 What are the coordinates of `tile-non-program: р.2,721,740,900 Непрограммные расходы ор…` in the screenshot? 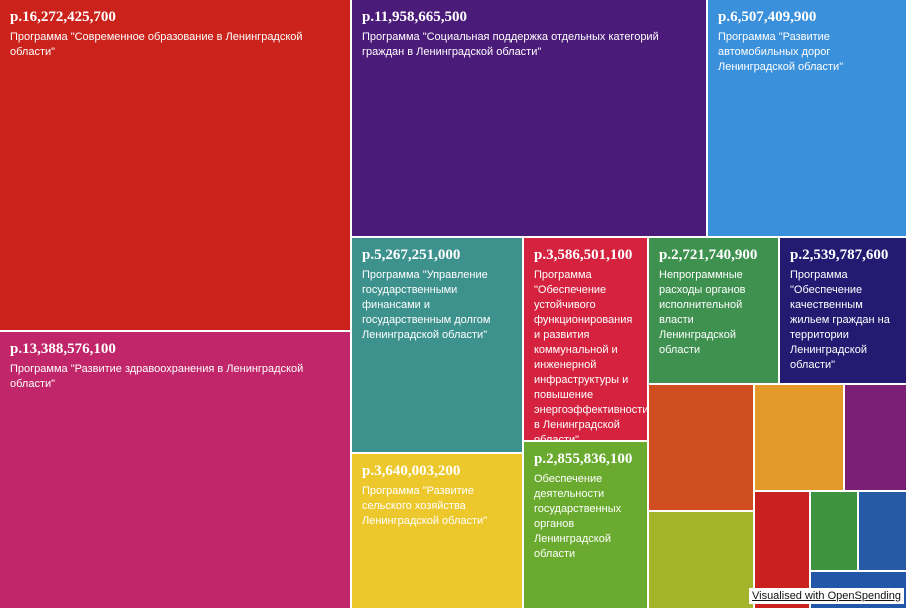 It's located at (714, 311).